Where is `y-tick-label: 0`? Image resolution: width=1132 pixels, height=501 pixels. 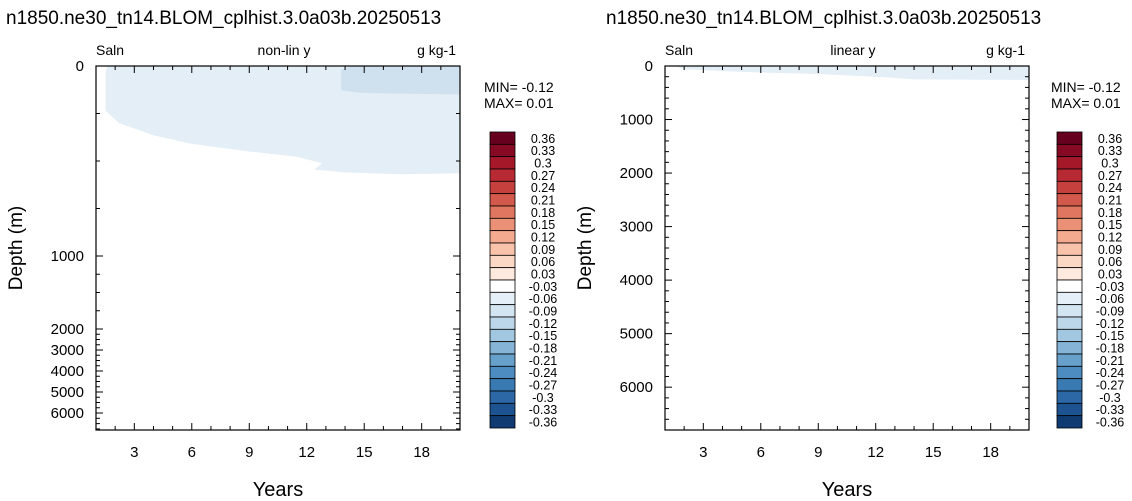 y-tick-label: 0 is located at coordinates (649, 66).